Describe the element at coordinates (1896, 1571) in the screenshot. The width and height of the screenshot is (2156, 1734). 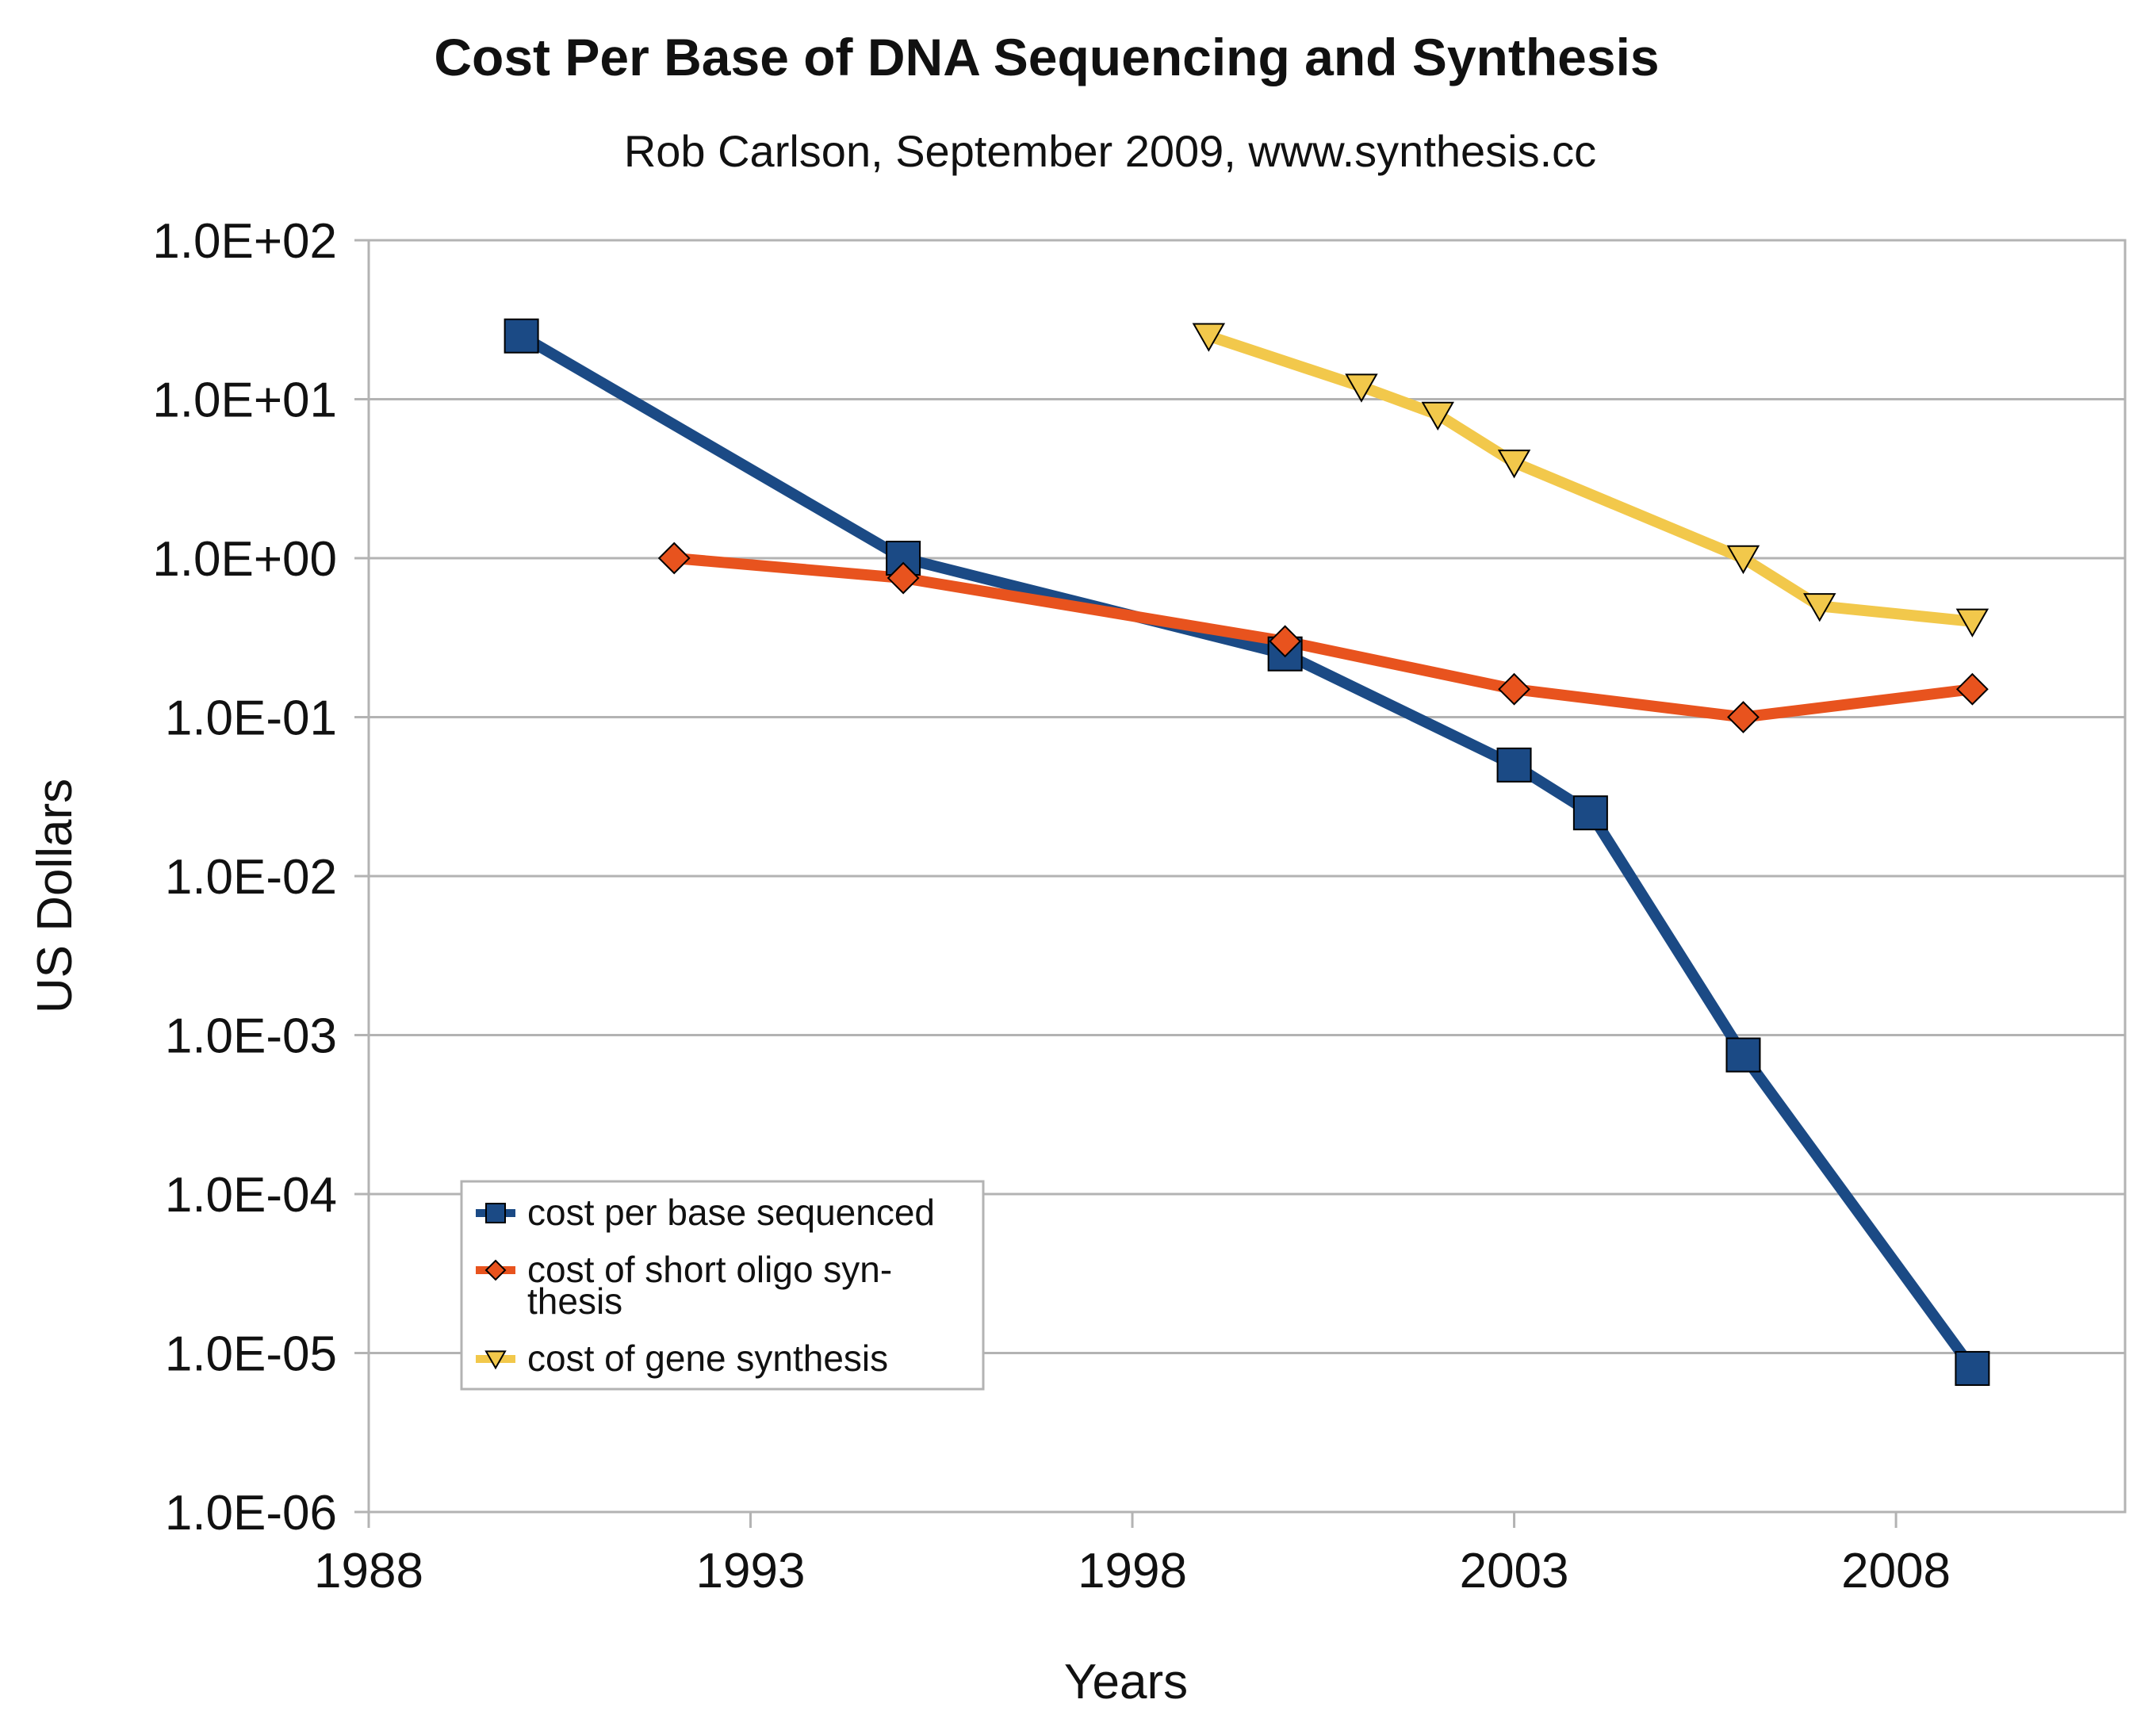
I see `x-tick-label: 2008` at that location.